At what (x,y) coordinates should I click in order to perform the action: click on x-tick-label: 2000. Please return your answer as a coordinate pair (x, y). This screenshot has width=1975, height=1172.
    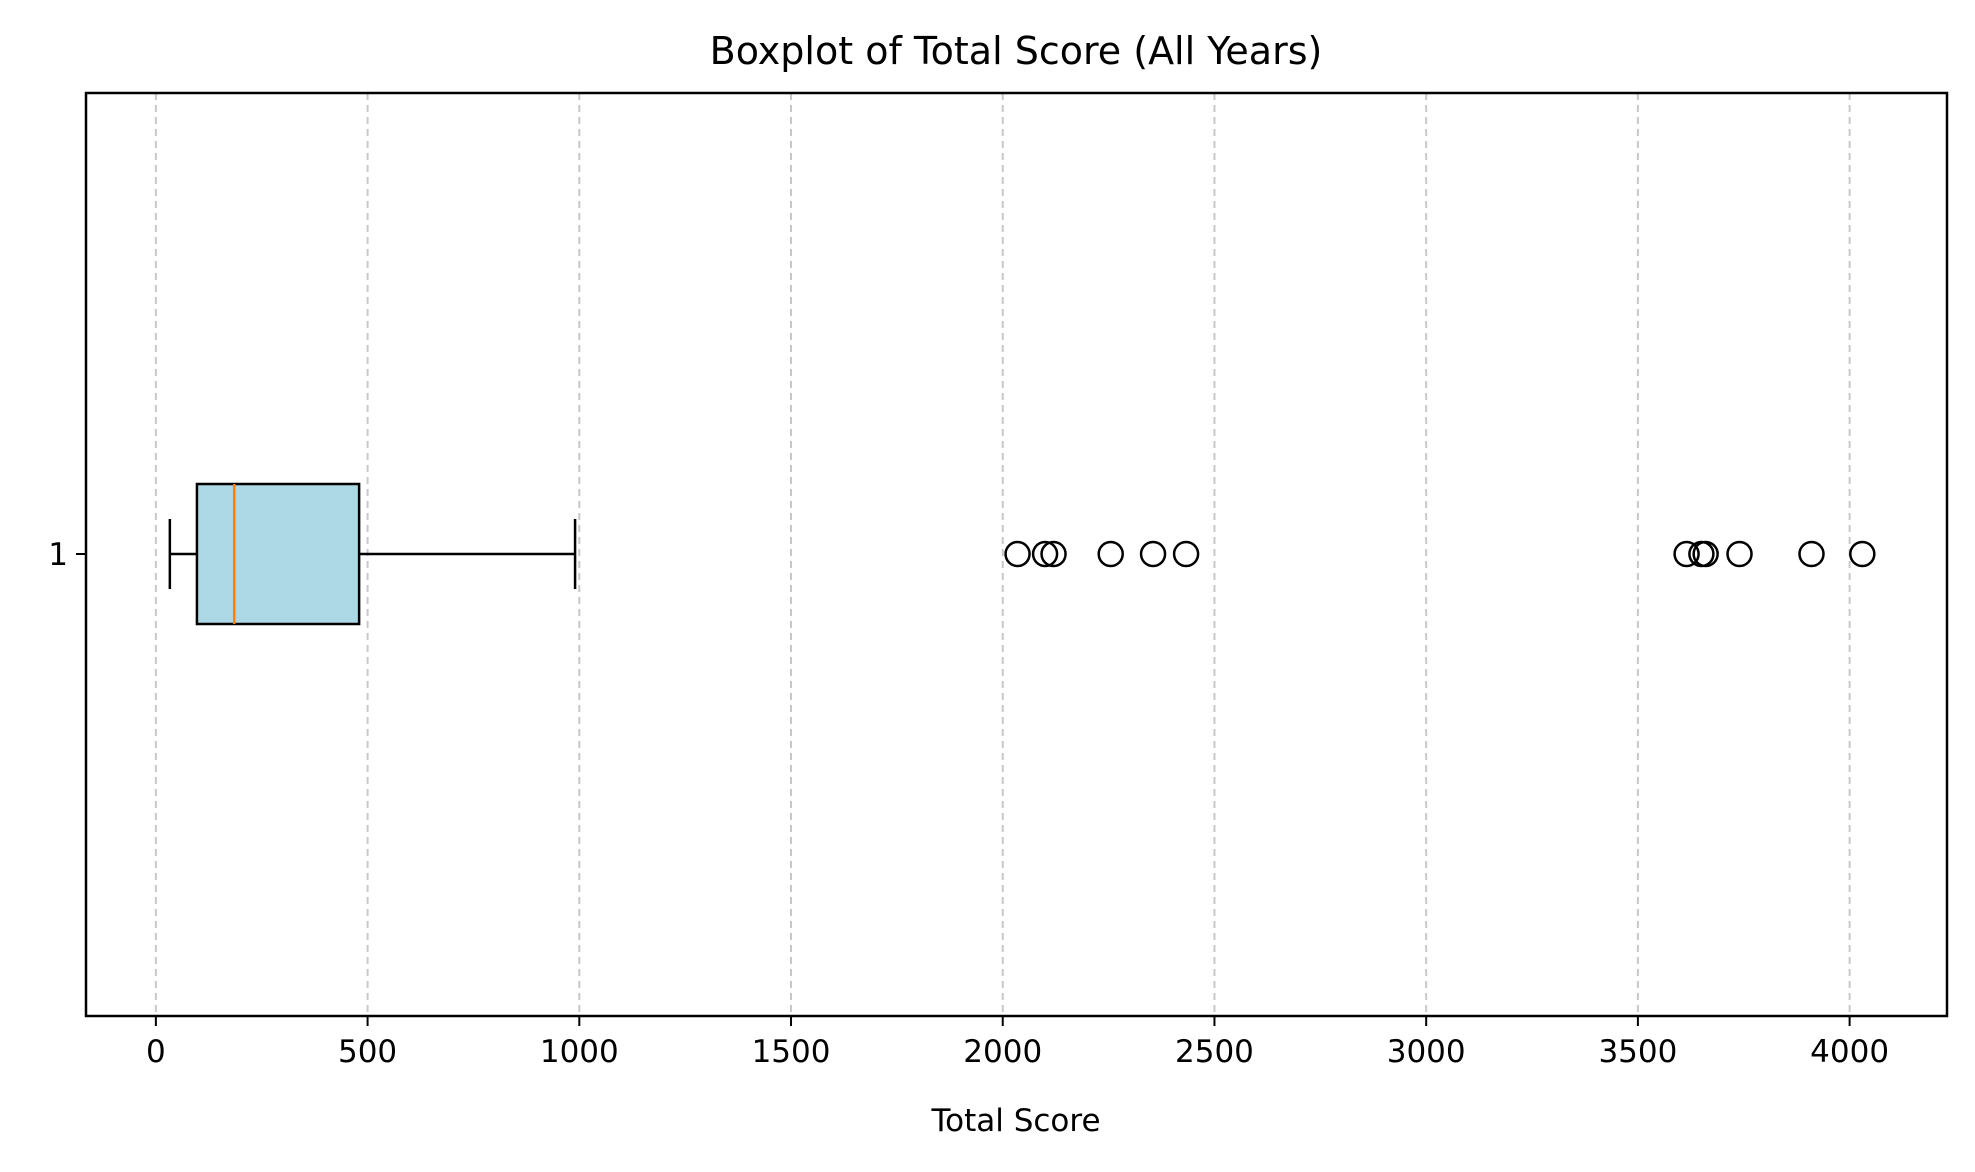
    Looking at the image, I should click on (1002, 1052).